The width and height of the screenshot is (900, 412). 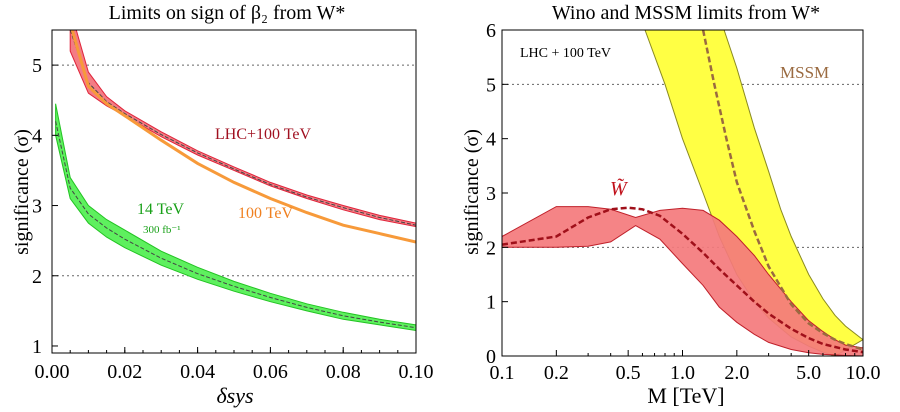 I want to click on left-y-tick-label: 2, so click(x=37, y=277).